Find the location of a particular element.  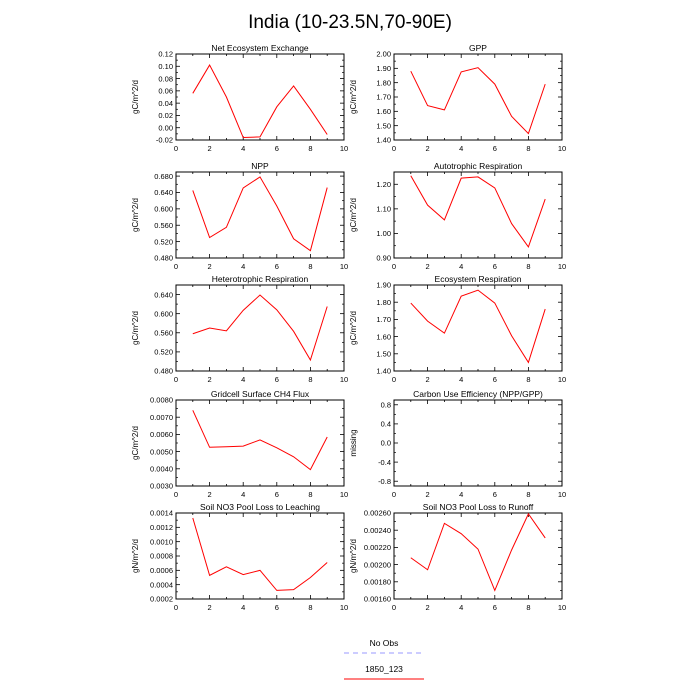

panel-title: Soil NO3 Pool Loss to Runoff is located at coordinates (478, 507).